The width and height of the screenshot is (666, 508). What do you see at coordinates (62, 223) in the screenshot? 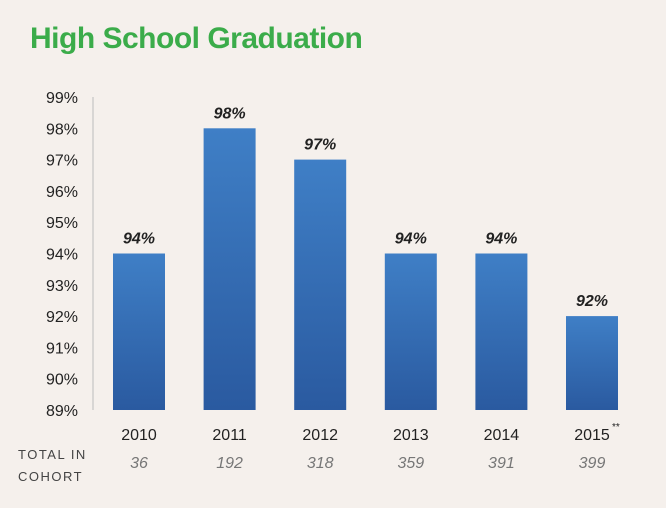
I see `y-tick-label: 95%` at bounding box center [62, 223].